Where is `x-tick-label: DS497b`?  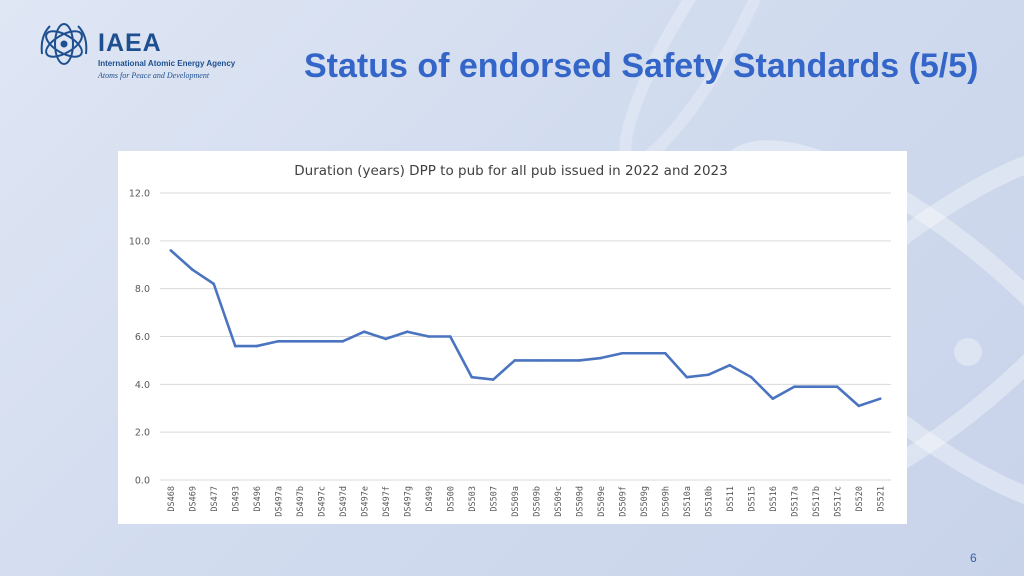
x-tick-label: DS497b is located at coordinates (301, 501).